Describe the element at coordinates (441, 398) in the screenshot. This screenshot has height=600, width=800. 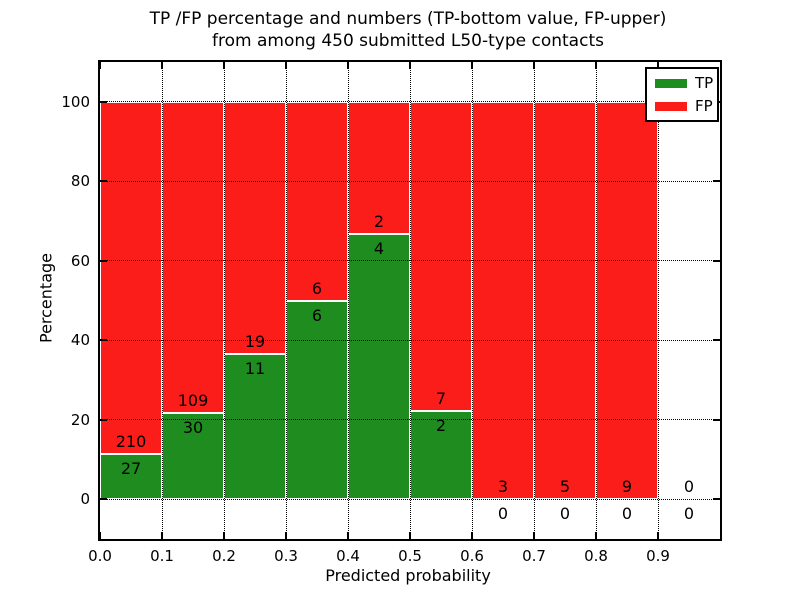
I see `fp-count-label: 7` at that location.